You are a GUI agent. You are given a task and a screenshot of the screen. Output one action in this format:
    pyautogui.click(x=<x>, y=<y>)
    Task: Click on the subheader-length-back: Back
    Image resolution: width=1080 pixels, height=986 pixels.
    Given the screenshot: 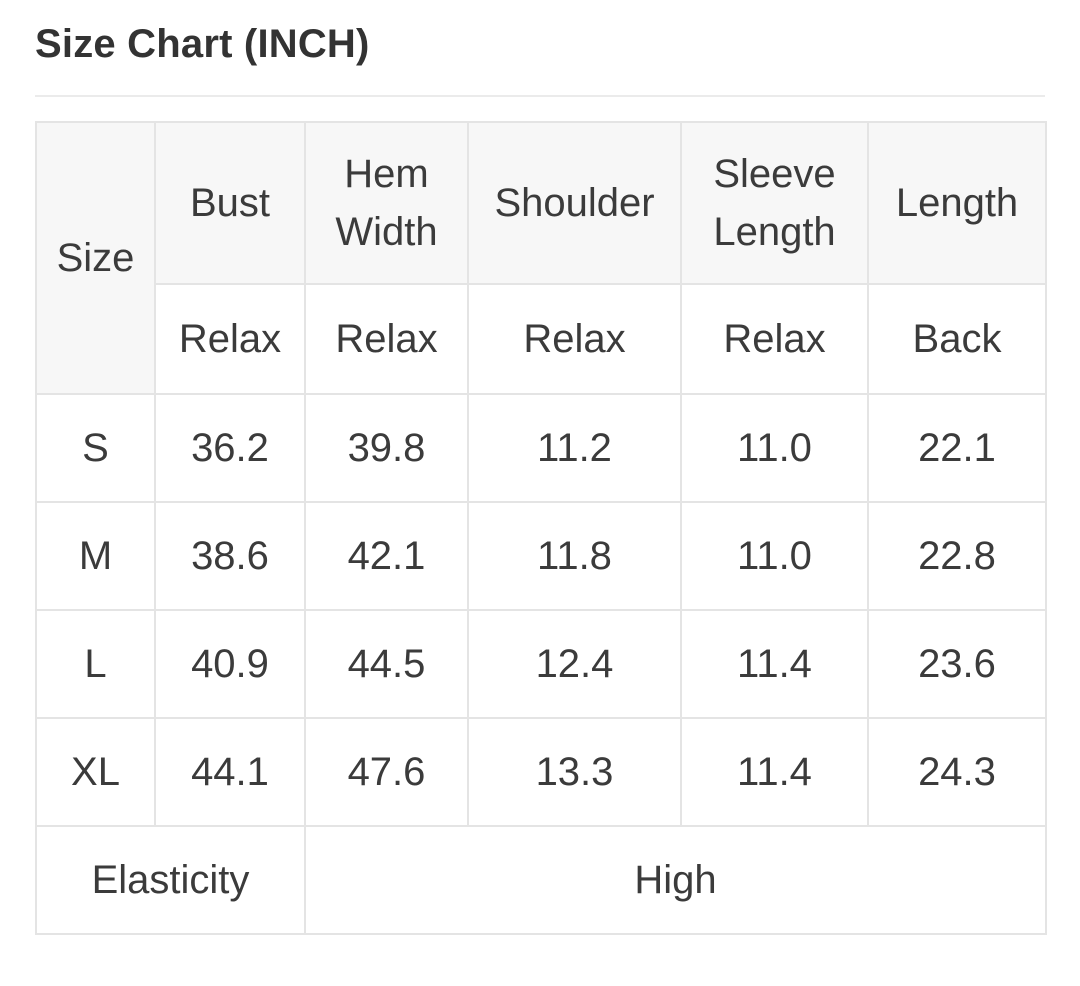 What is the action you would take?
    pyautogui.click(x=957, y=339)
    